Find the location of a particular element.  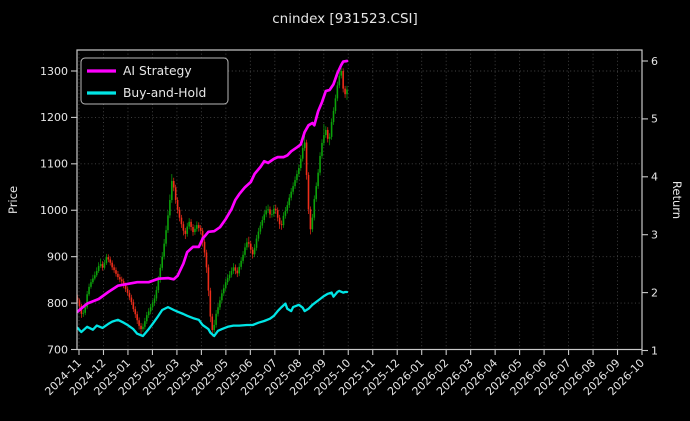

legend-label-0: AI Strategy is located at coordinates (157, 71).